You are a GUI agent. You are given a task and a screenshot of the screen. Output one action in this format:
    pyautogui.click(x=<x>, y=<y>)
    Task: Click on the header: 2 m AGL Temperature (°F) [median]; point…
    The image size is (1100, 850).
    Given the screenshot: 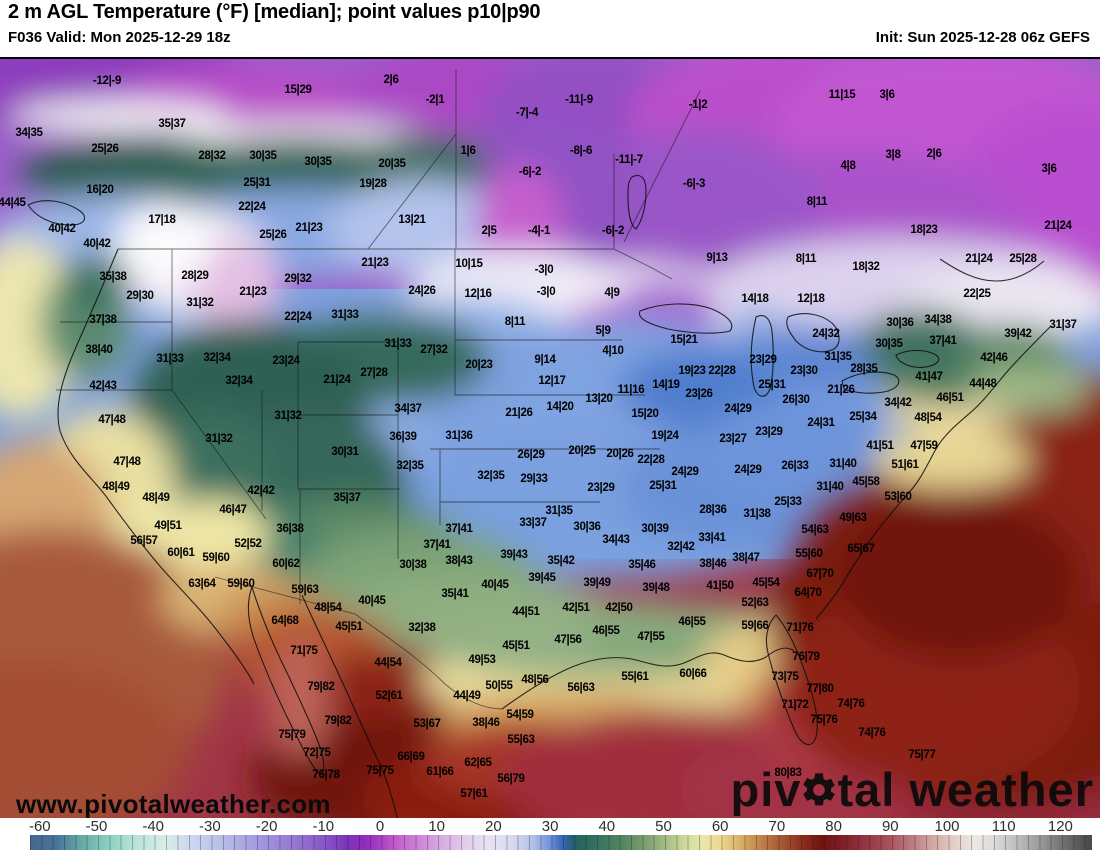 What is the action you would take?
    pyautogui.click(x=550, y=28)
    